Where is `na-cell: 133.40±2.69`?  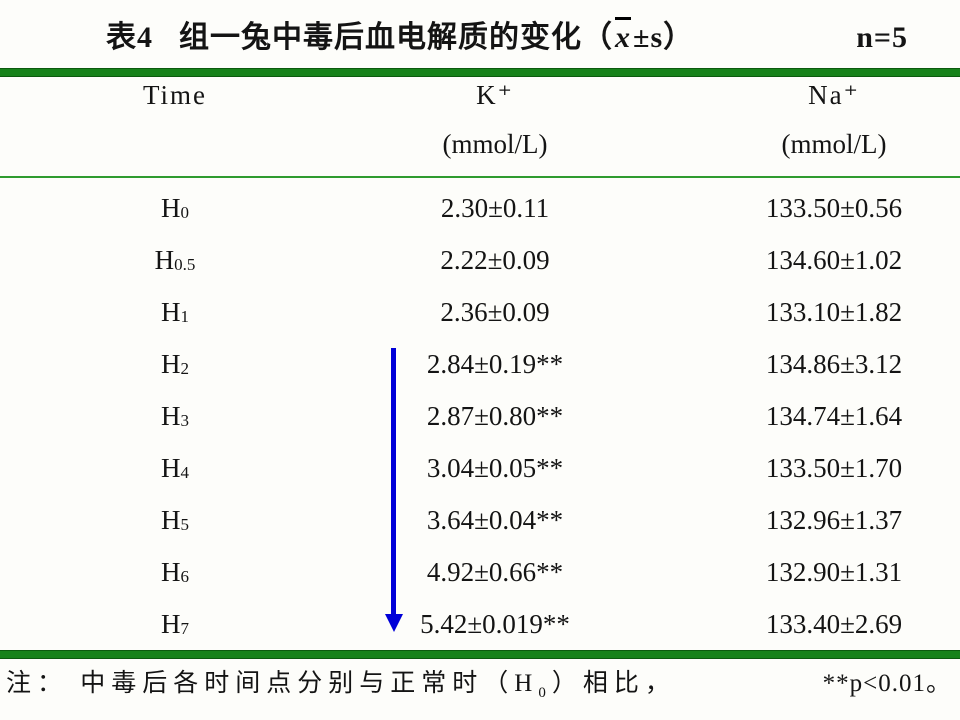 na-cell: 133.40±2.69 is located at coordinates (834, 623).